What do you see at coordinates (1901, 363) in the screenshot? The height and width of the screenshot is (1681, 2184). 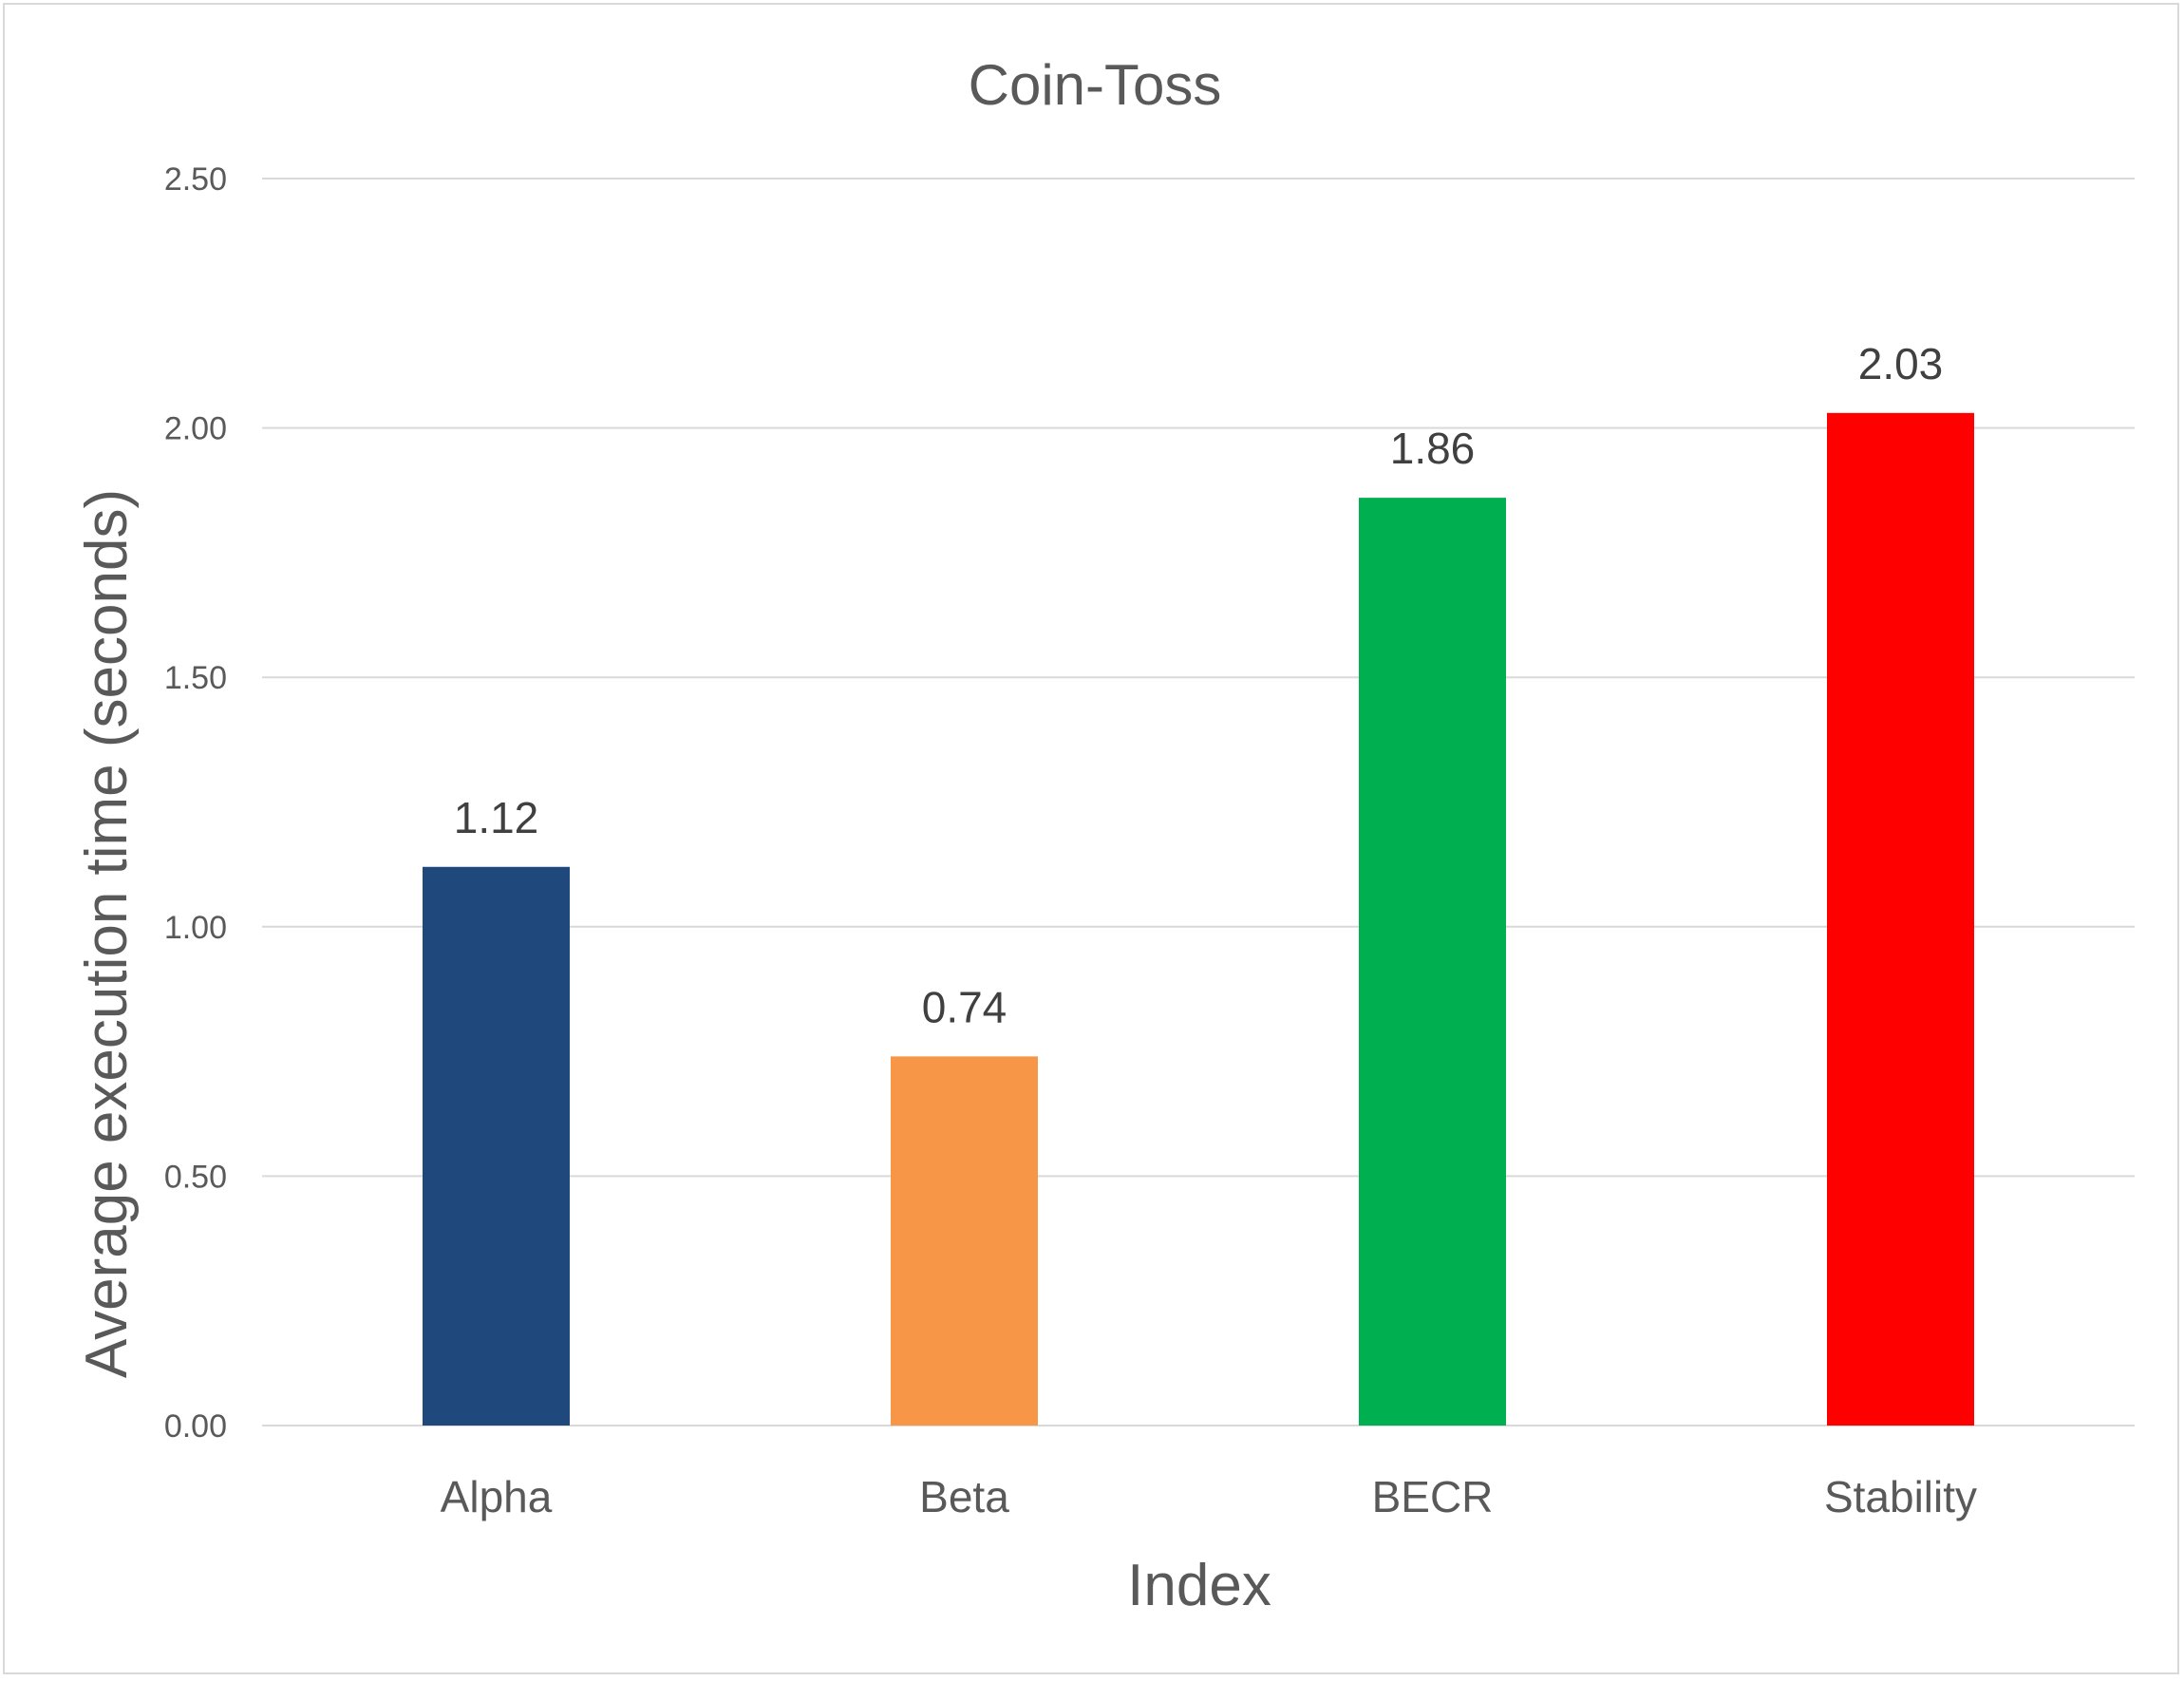 I see `data-label: 2.03` at bounding box center [1901, 363].